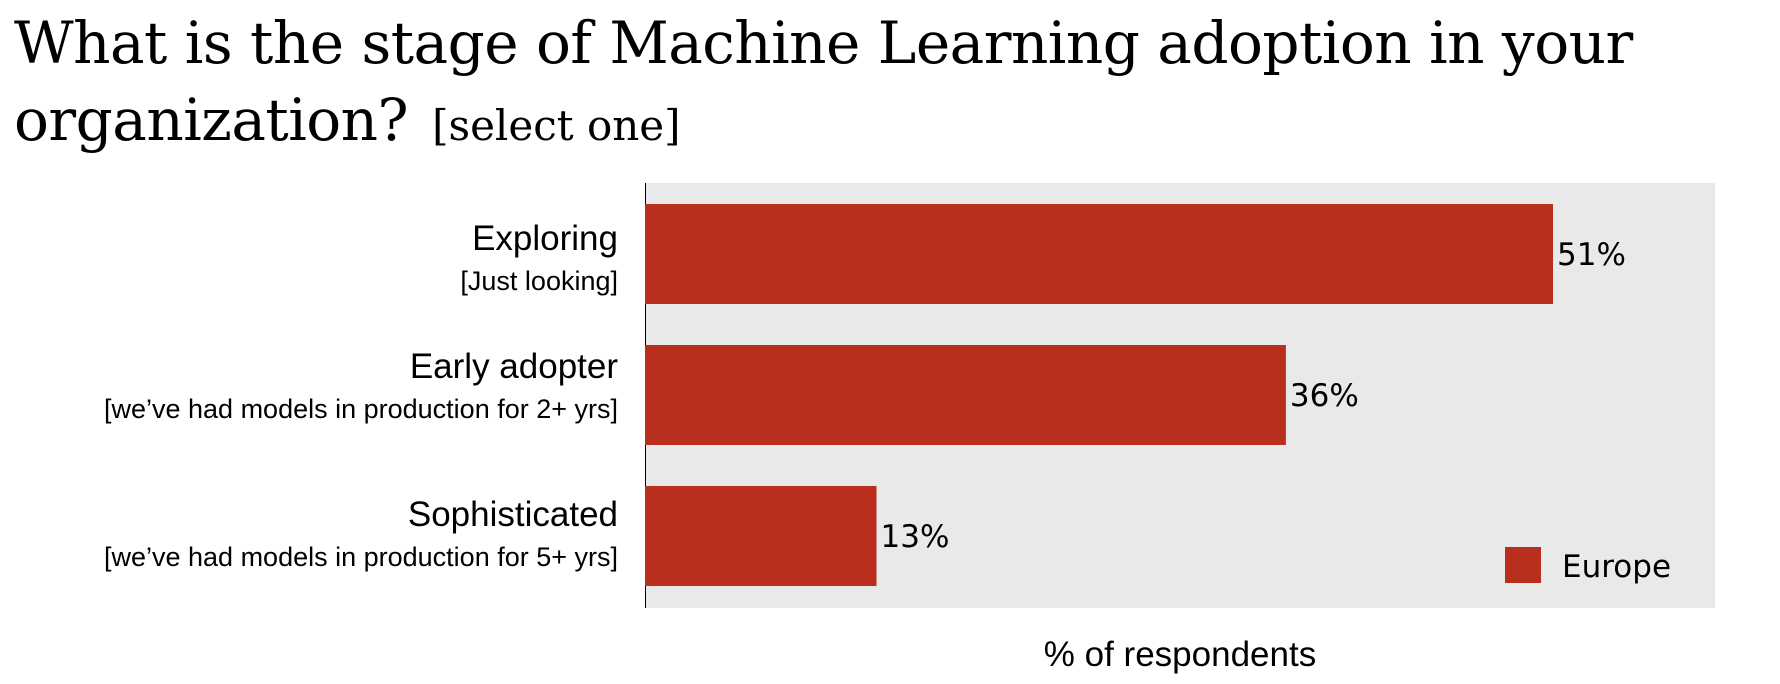  Describe the element at coordinates (761, 536) in the screenshot. I see `bar-sophisticated` at that location.